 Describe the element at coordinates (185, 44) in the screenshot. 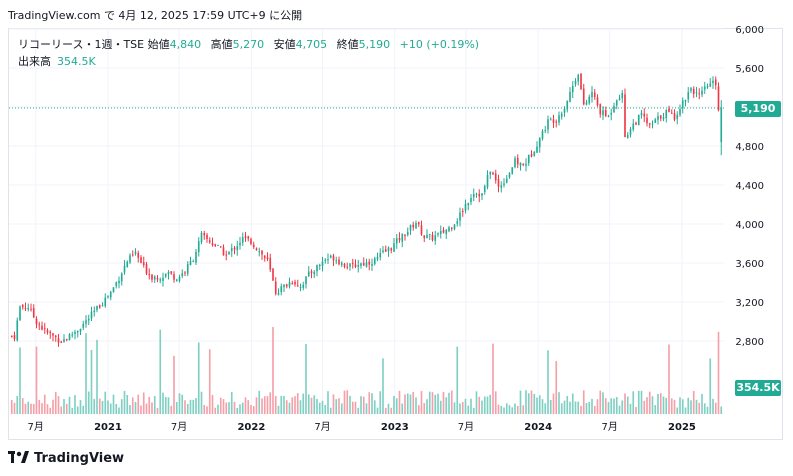

I see `open-value: 4,840` at that location.